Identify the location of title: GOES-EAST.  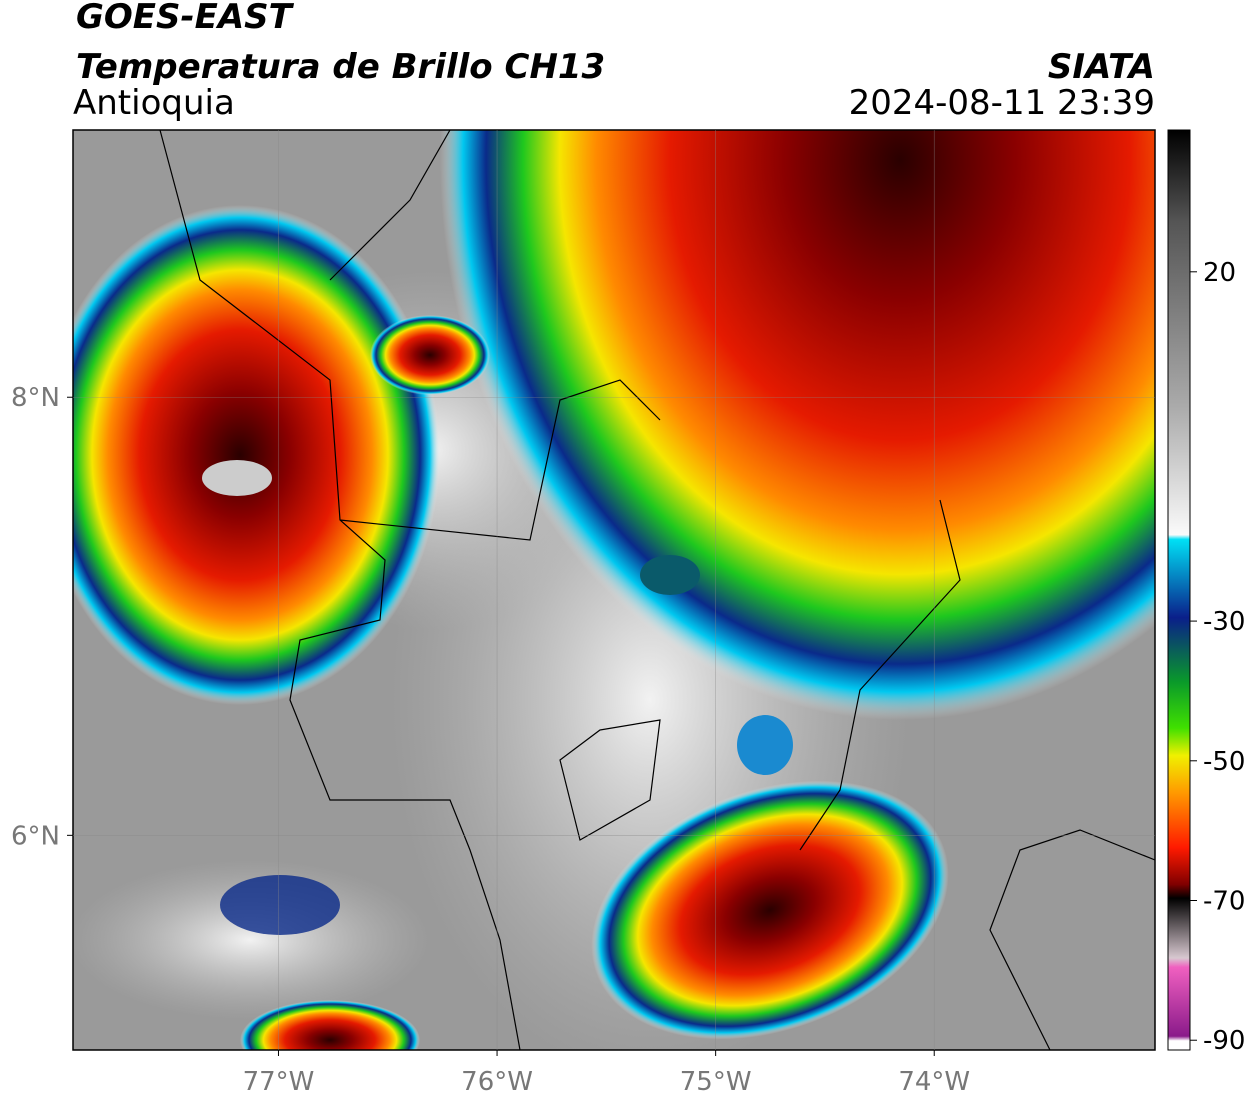
(185, 18).